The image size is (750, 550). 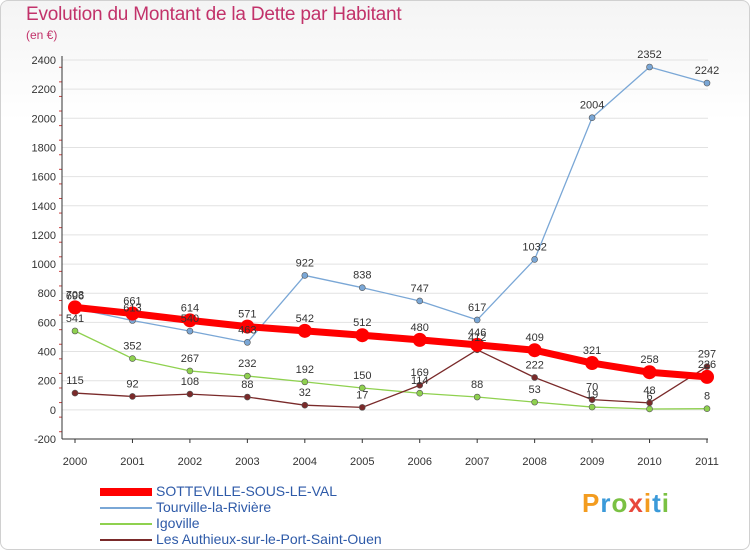 I want to click on data-label: 48, so click(x=649, y=391).